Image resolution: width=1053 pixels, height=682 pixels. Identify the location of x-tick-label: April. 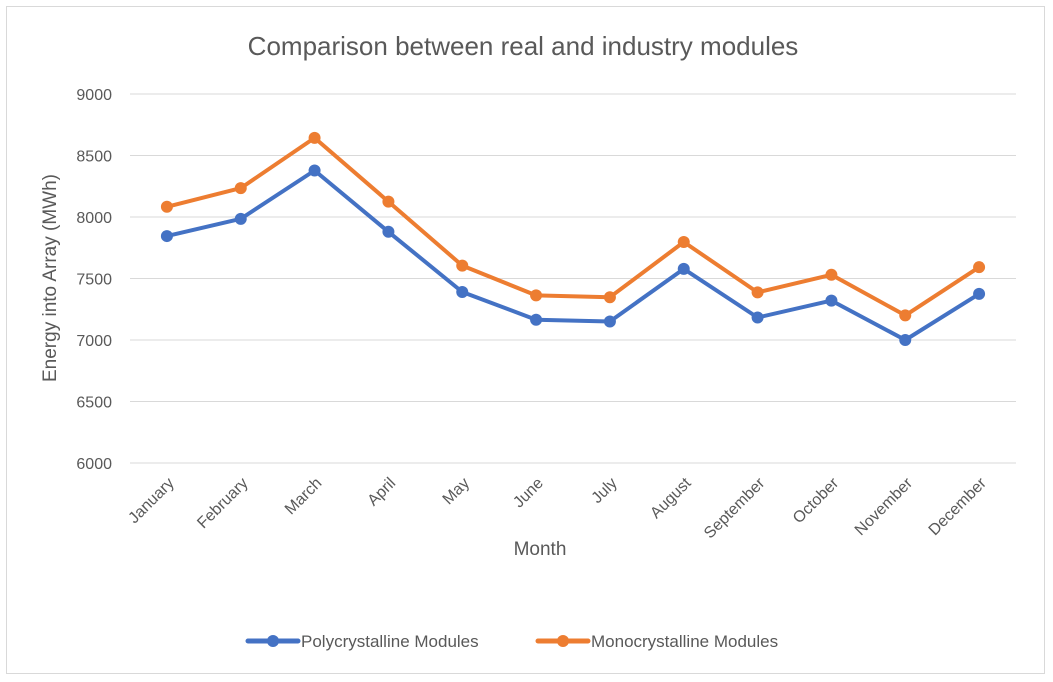
(382, 492).